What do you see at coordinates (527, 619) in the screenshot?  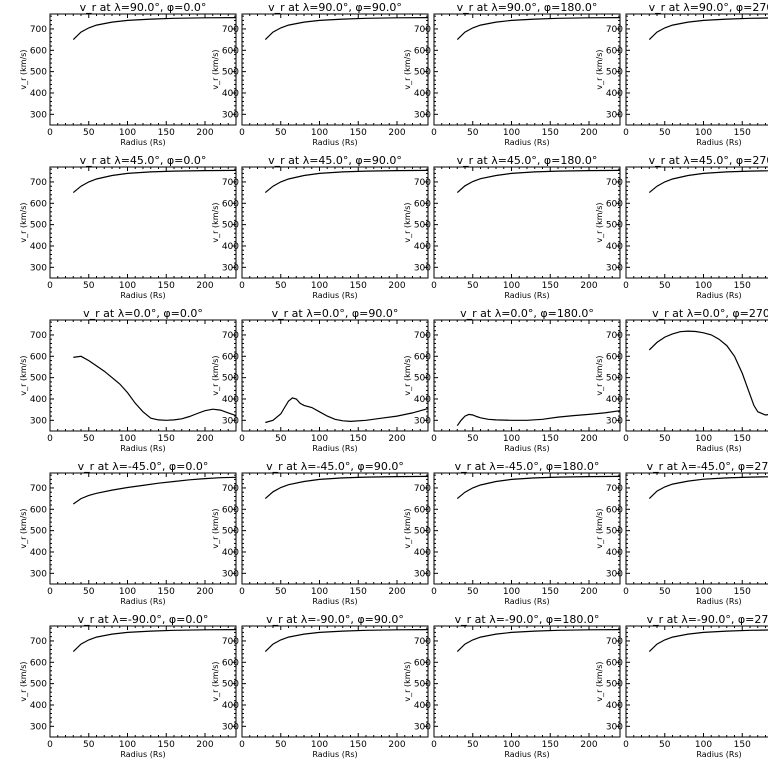 I see `panel-title: v_r at λ=-90.0°, φ=180.0°` at bounding box center [527, 619].